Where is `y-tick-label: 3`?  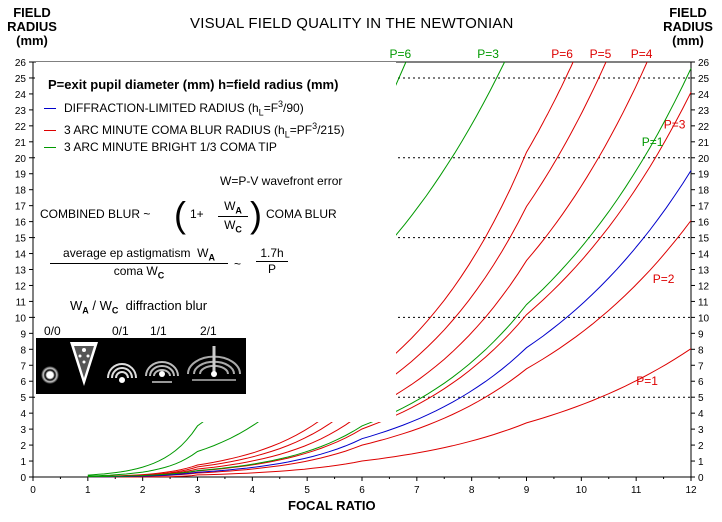
y-tick-label: 3 is located at coordinates (23, 430).